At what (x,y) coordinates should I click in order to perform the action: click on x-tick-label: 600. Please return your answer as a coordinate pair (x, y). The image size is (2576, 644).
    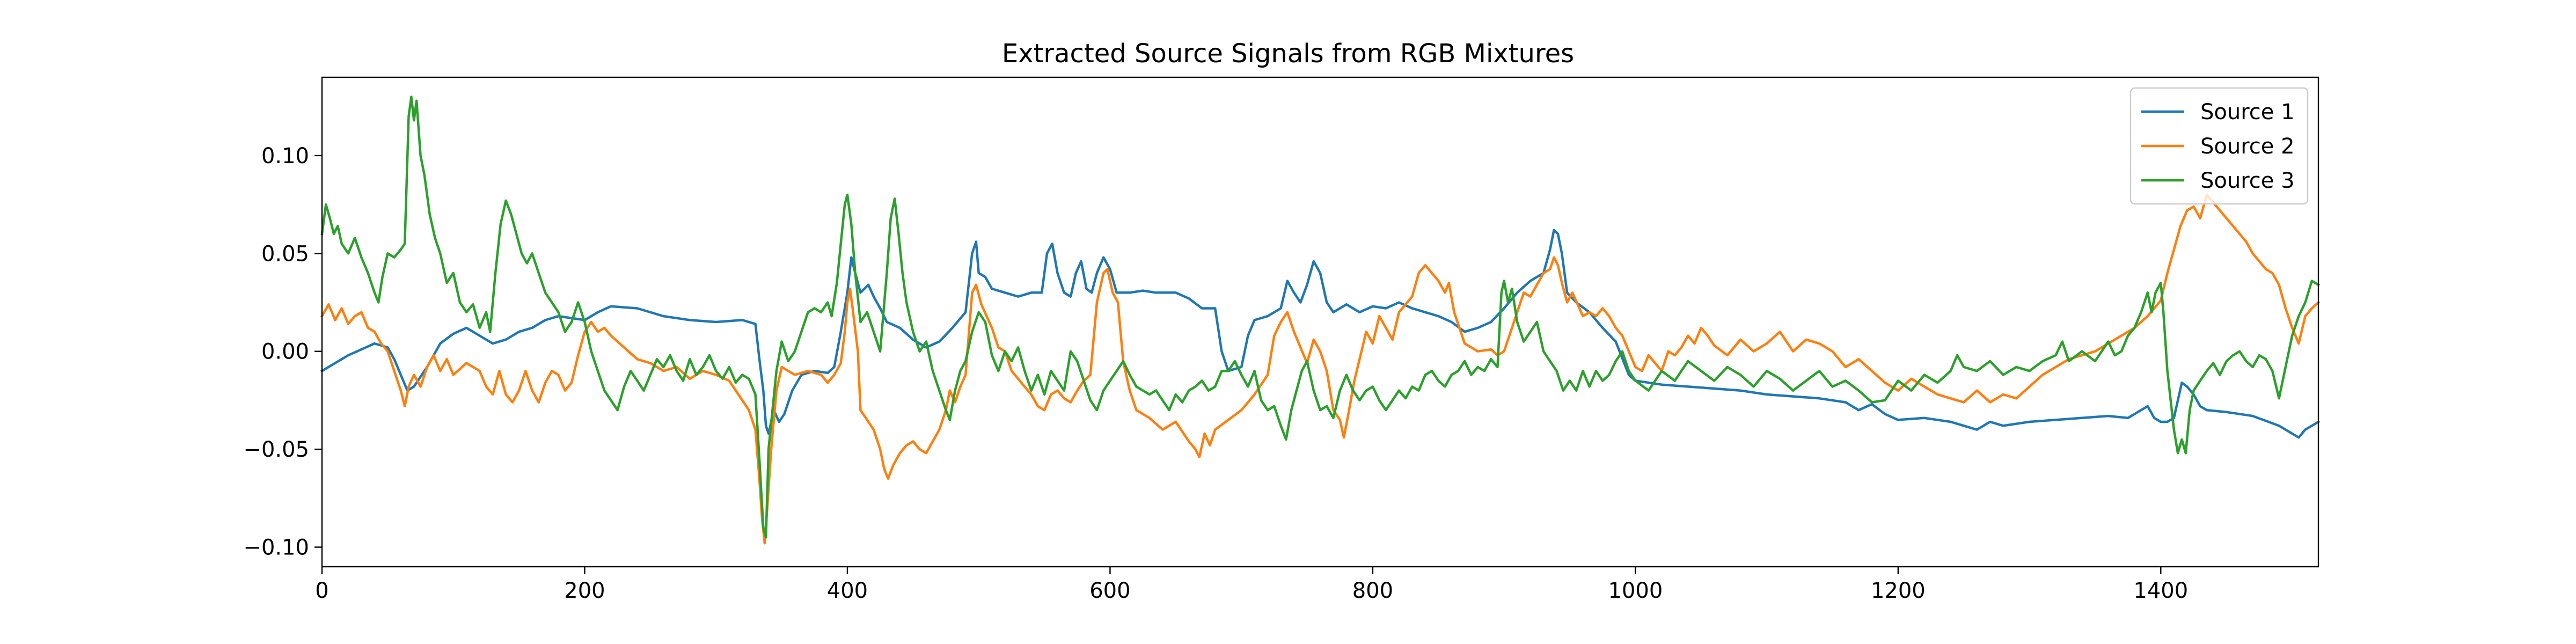
    Looking at the image, I should click on (1109, 591).